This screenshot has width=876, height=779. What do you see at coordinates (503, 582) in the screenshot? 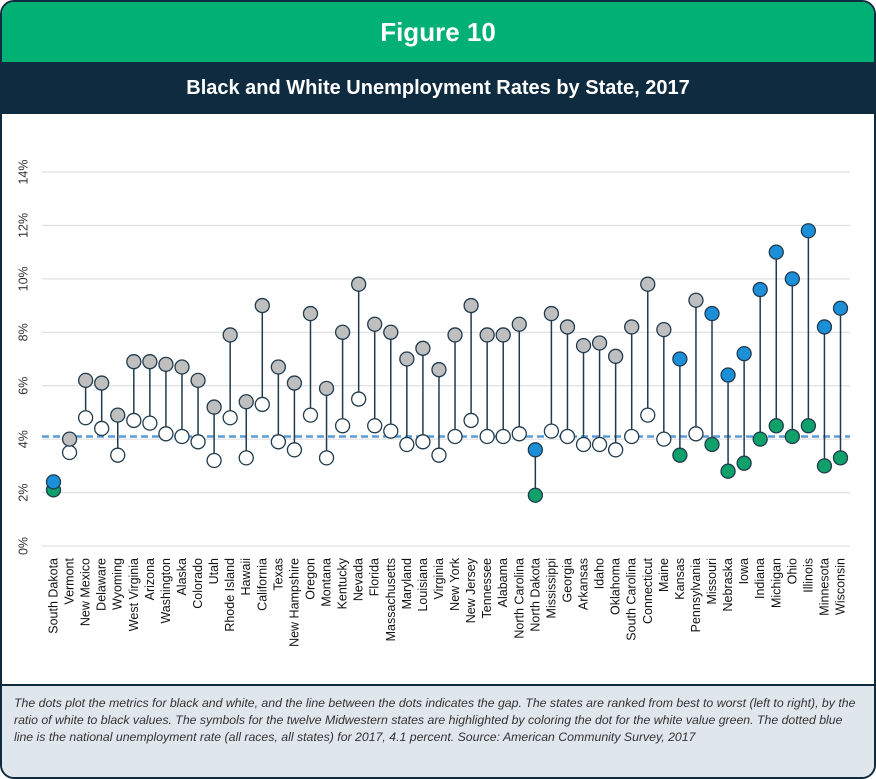
I see `state-label: Alabama` at bounding box center [503, 582].